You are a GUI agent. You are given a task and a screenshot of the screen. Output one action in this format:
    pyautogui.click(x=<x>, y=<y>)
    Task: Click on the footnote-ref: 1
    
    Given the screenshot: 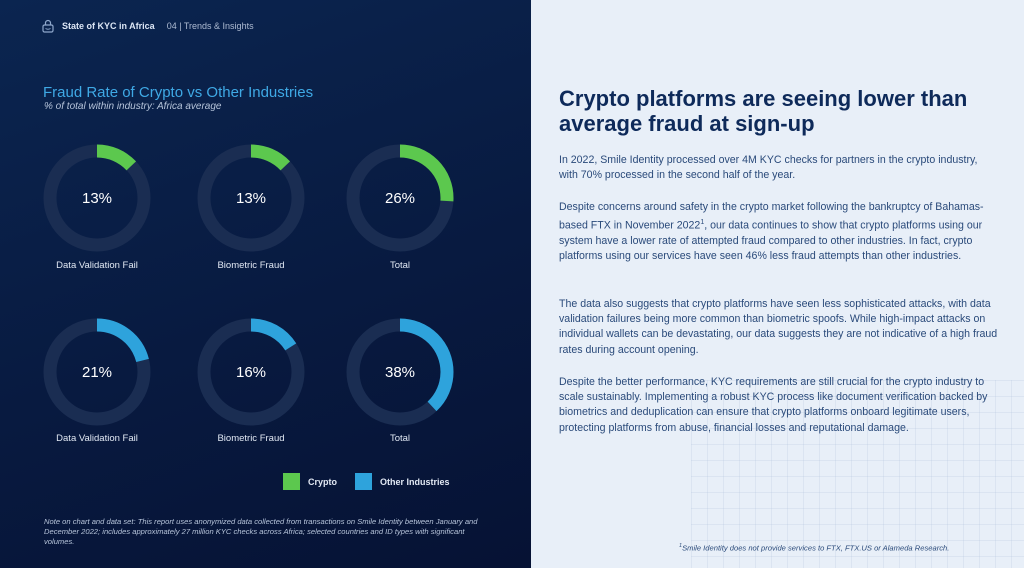 What is the action you would take?
    pyautogui.click(x=702, y=223)
    